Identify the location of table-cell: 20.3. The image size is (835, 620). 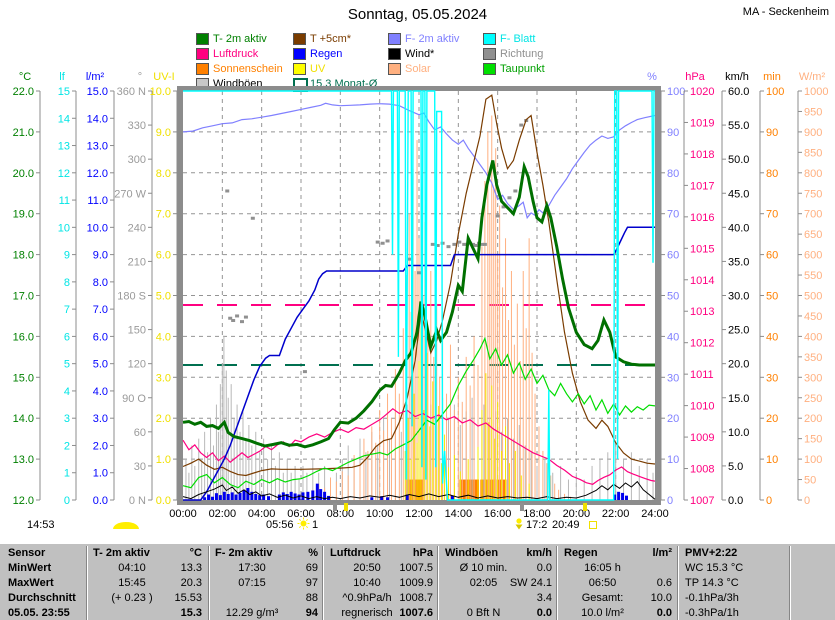
(191, 583).